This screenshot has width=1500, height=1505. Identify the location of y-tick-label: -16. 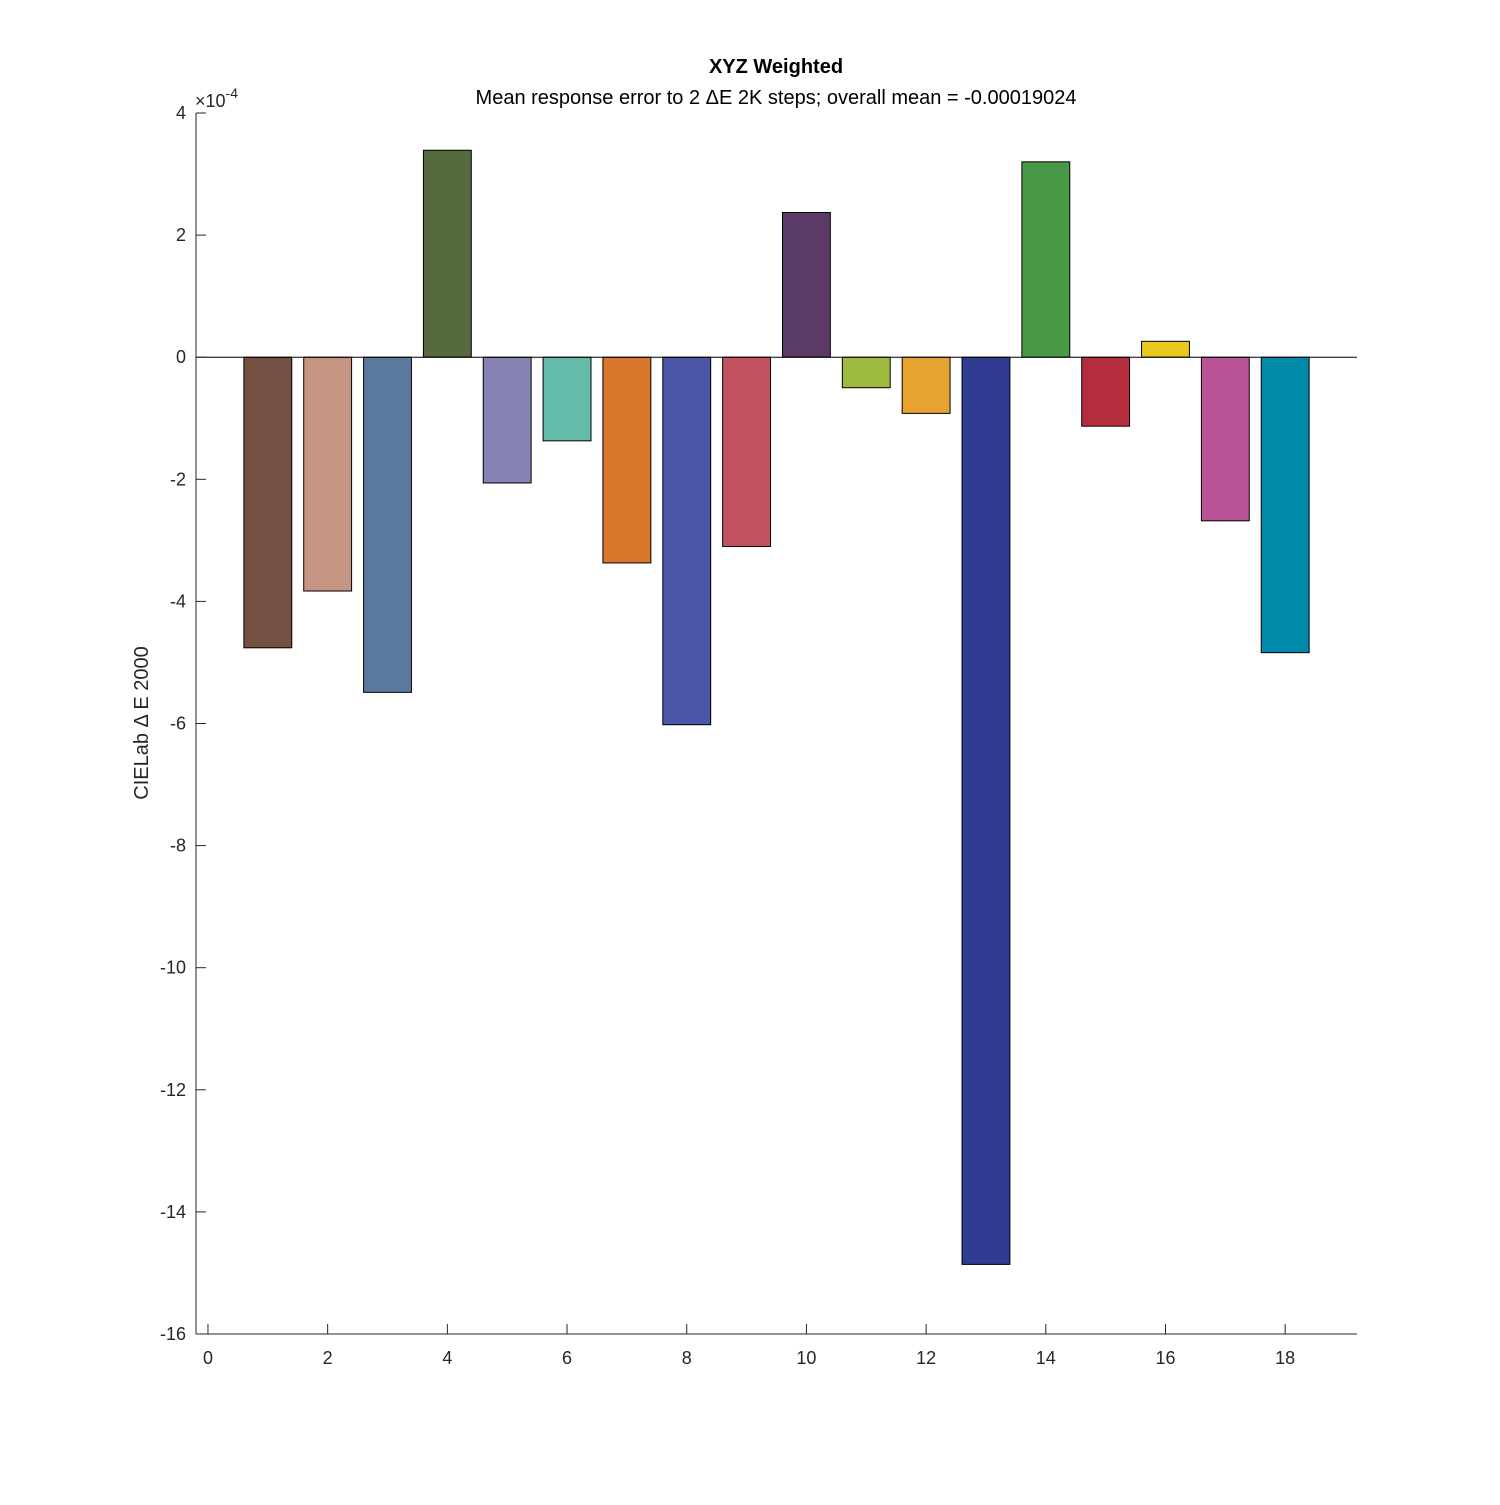
(173, 1334).